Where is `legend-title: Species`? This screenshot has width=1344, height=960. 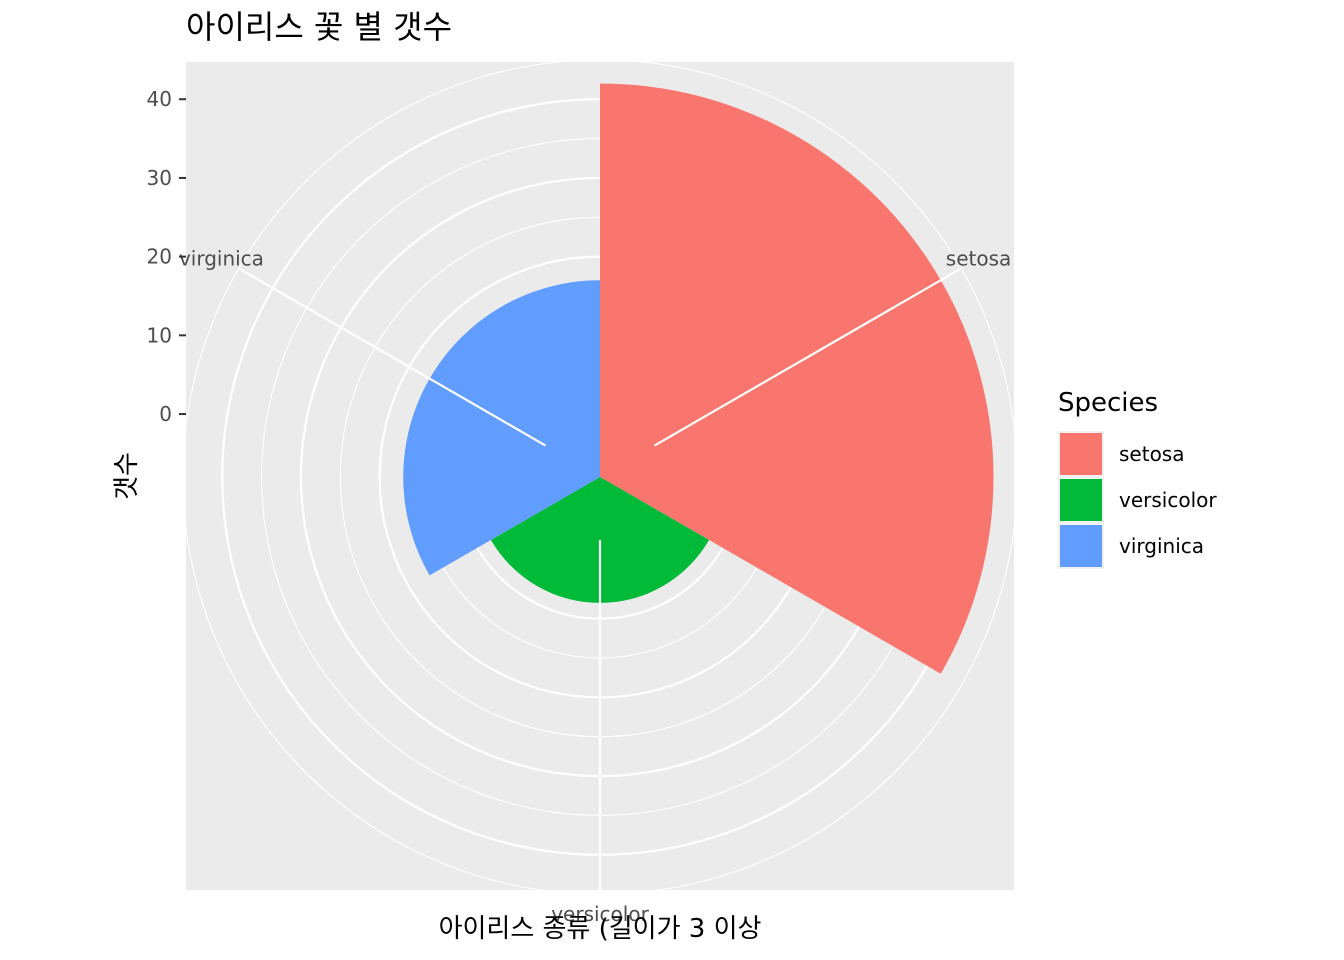
legend-title: Species is located at coordinates (1108, 403).